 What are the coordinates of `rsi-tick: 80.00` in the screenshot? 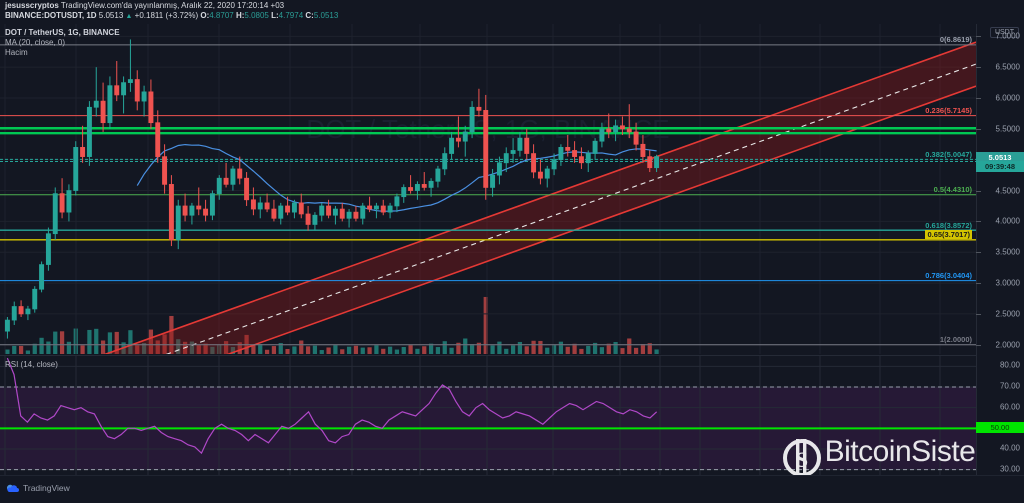 It's located at (1009, 365).